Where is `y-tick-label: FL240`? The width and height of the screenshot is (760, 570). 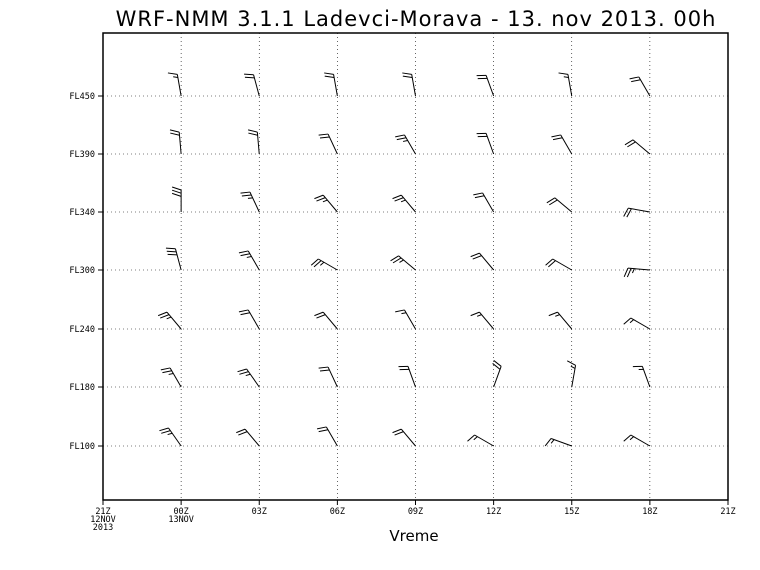
y-tick-label: FL240 is located at coordinates (82, 330).